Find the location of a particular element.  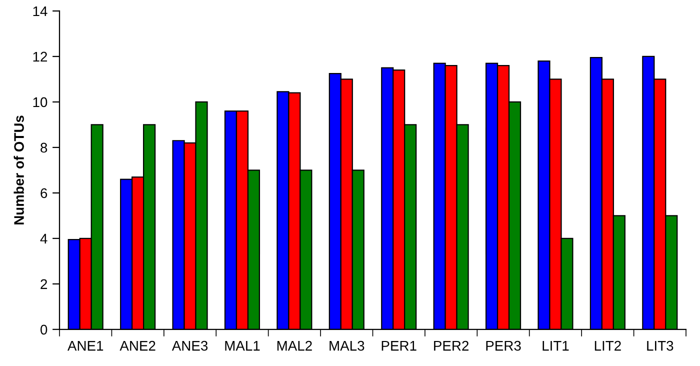

x-tick-label: ANE3 is located at coordinates (190, 345).